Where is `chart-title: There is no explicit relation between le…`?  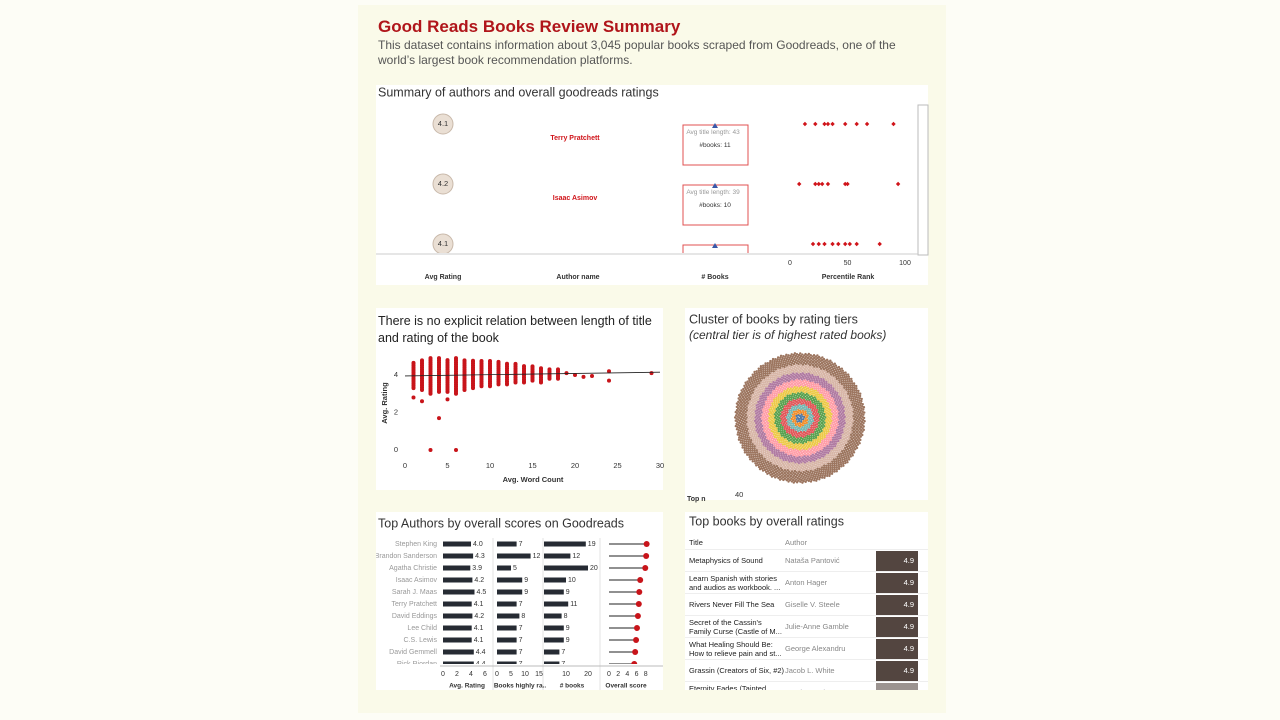 chart-title: There is no explicit relation between le… is located at coordinates (515, 329).